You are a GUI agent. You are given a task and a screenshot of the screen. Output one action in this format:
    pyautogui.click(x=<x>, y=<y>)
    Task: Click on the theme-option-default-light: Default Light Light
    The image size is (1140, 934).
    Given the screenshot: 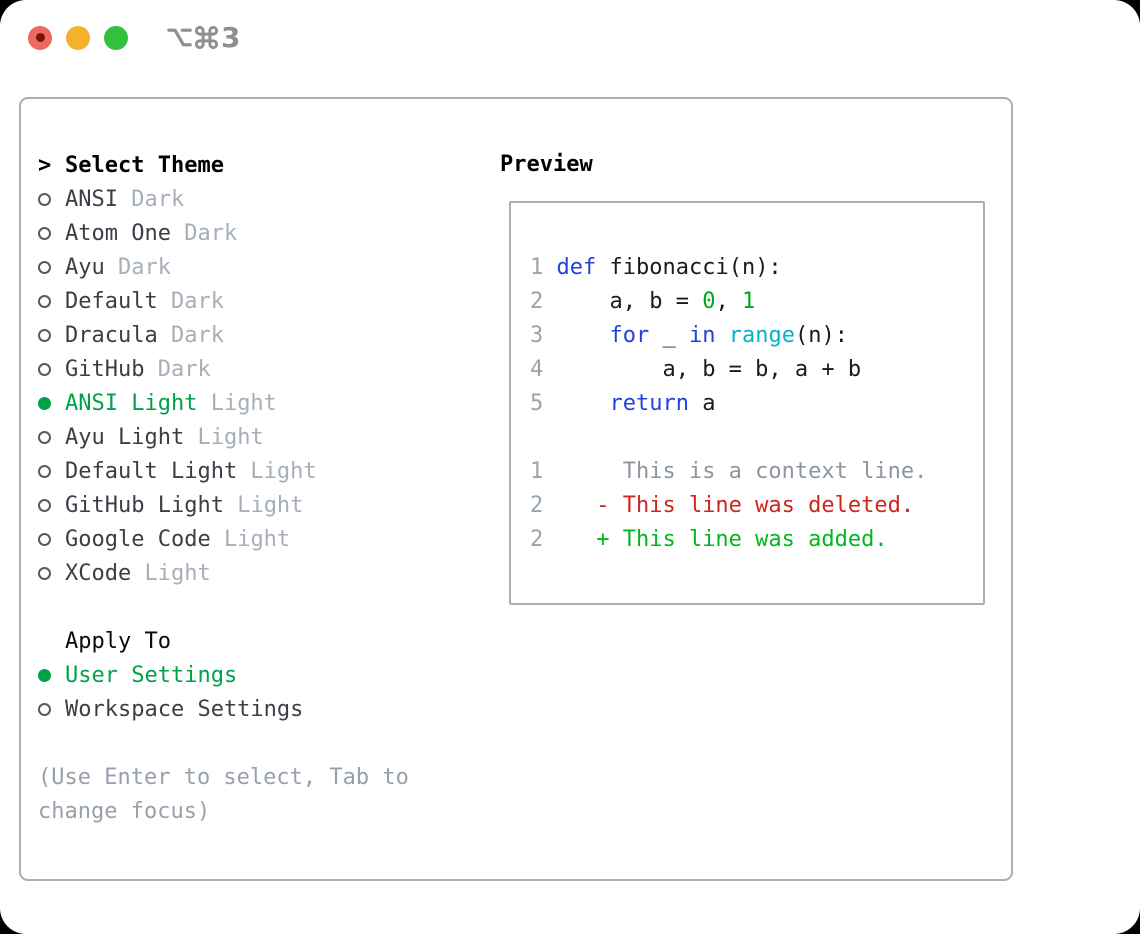 What is the action you would take?
    pyautogui.click(x=223, y=471)
    